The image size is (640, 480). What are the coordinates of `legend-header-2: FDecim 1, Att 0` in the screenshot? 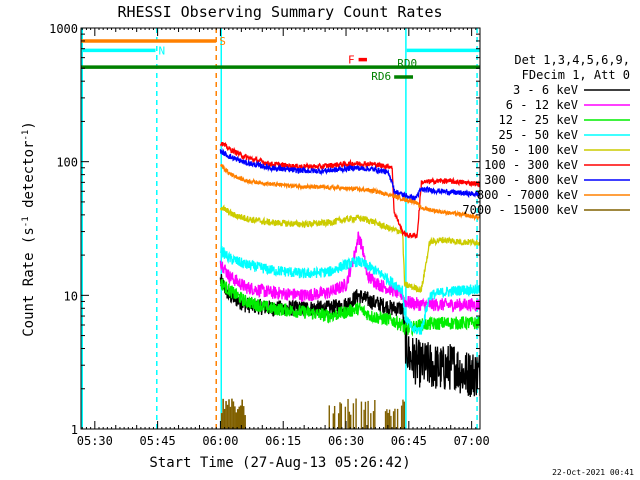 It's located at (576, 75).